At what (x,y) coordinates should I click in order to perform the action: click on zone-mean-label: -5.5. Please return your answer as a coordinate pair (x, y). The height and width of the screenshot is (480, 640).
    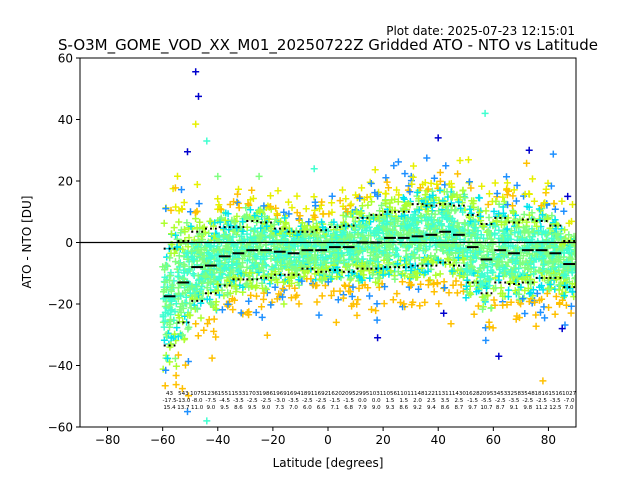
    Looking at the image, I should click on (486, 401).